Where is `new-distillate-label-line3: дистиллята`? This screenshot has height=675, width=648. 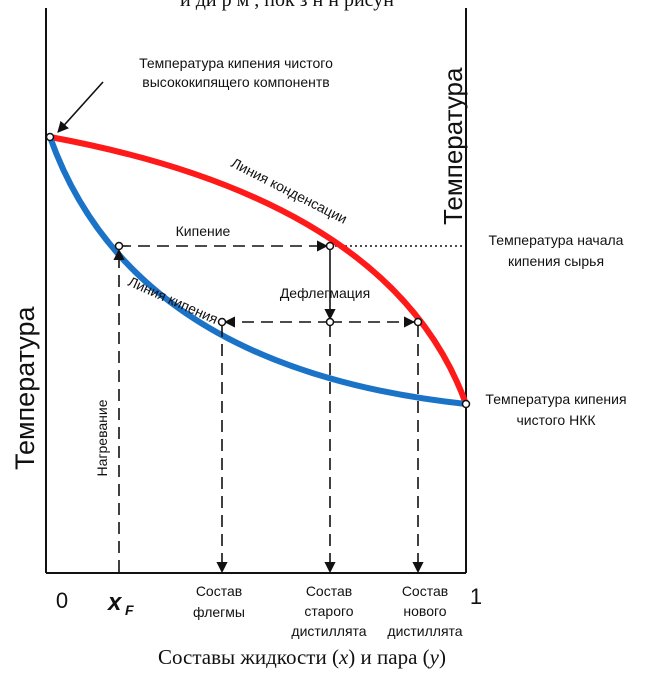 new-distillate-label-line3: дистиллята is located at coordinates (424, 631).